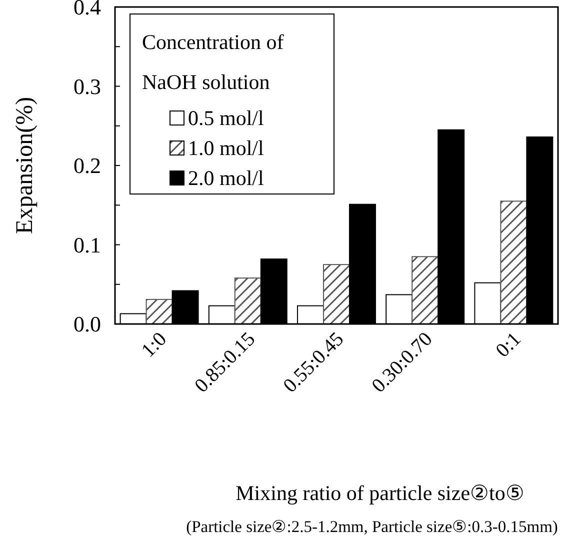  Describe the element at coordinates (226, 118) in the screenshot. I see `legend-label: 0.5 mol/l` at that location.